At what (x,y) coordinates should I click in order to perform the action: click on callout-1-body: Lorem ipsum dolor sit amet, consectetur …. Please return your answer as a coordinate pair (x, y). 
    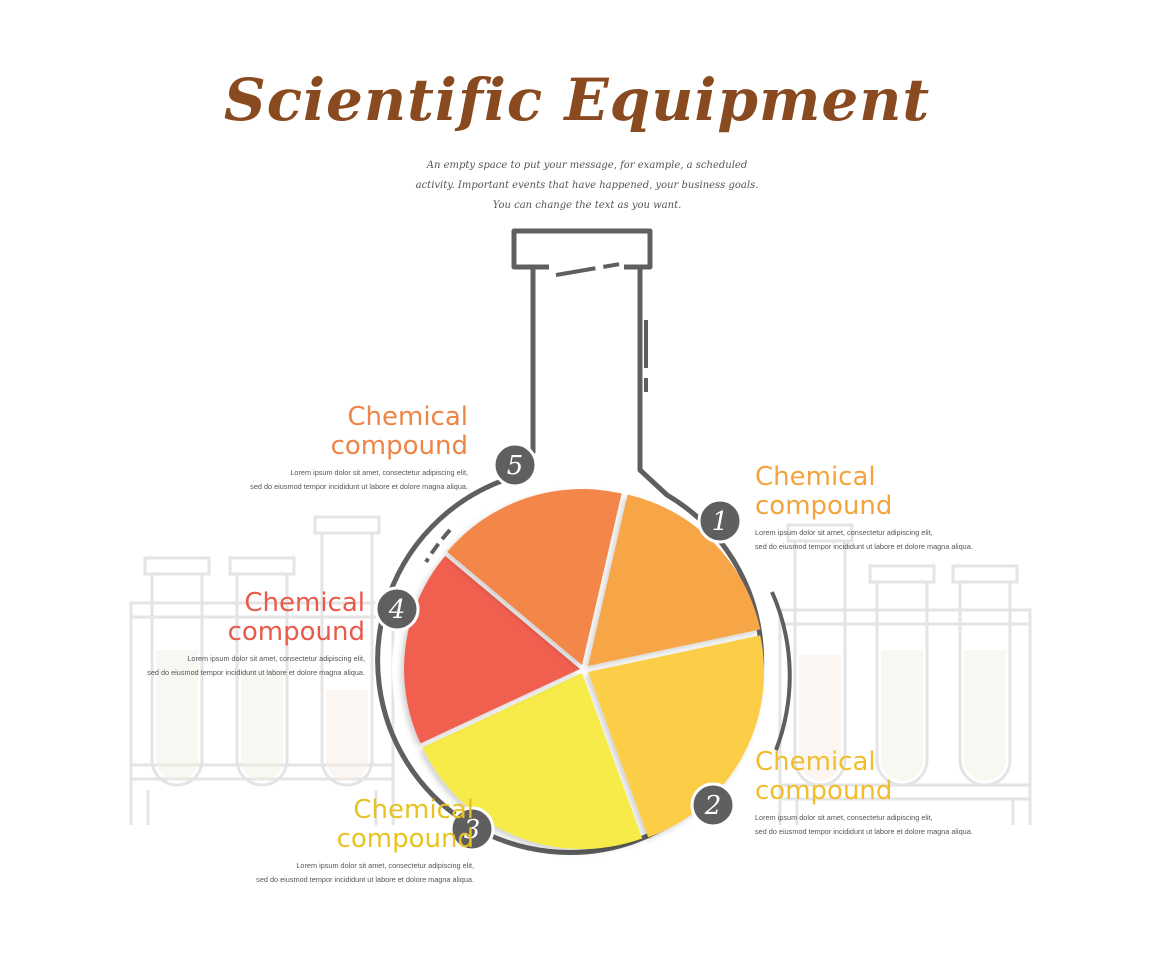
    Looking at the image, I should click on (864, 539).